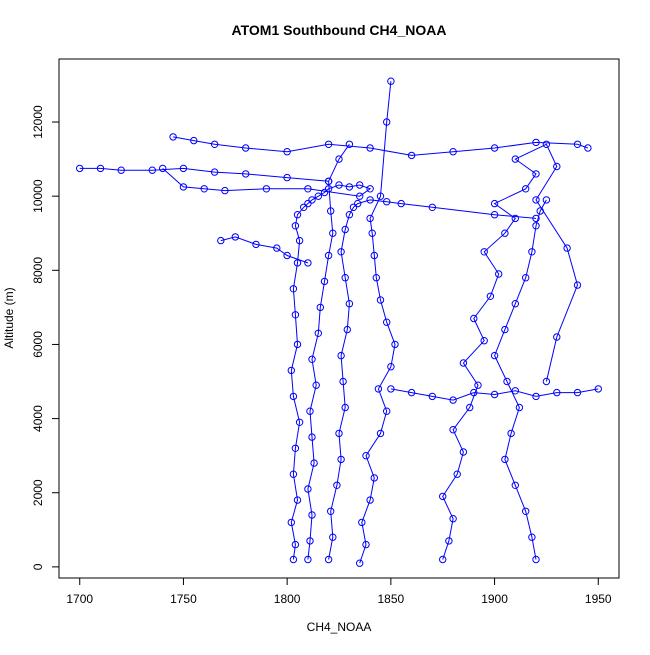 Image resolution: width=650 pixels, height=655 pixels. Describe the element at coordinates (38, 344) in the screenshot. I see `y-tick-label: 6000` at that location.